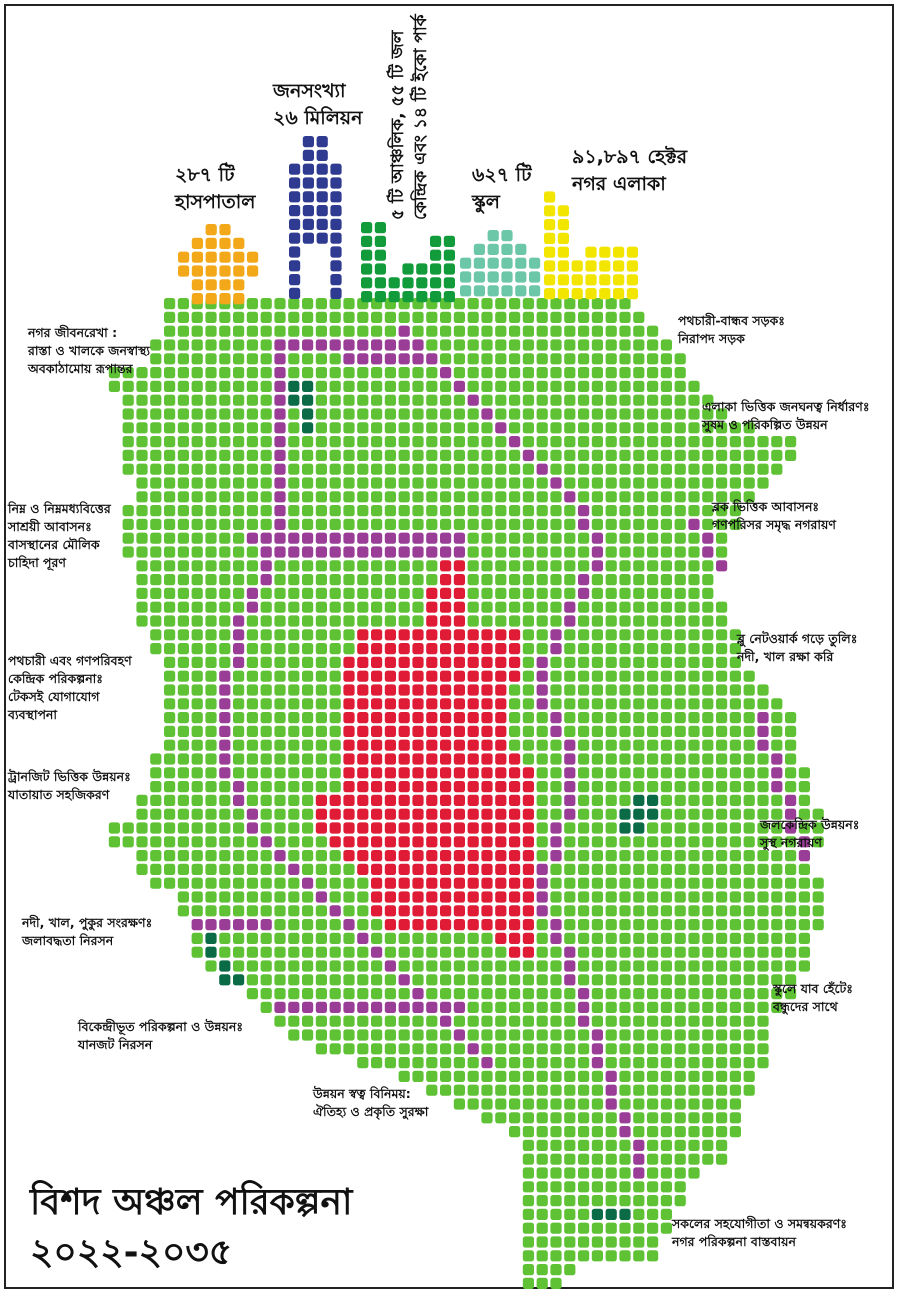 This screenshot has width=900, height=1295. Describe the element at coordinates (68, 940) in the screenshot. I see `label-line: জলাবদ্ধতা নিরসন` at that location.